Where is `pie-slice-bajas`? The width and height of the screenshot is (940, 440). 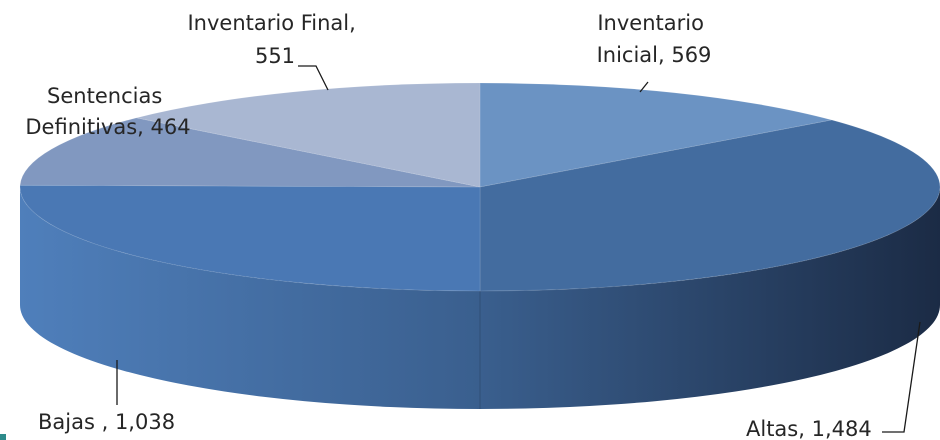 pie-slice-bajas is located at coordinates (250, 238).